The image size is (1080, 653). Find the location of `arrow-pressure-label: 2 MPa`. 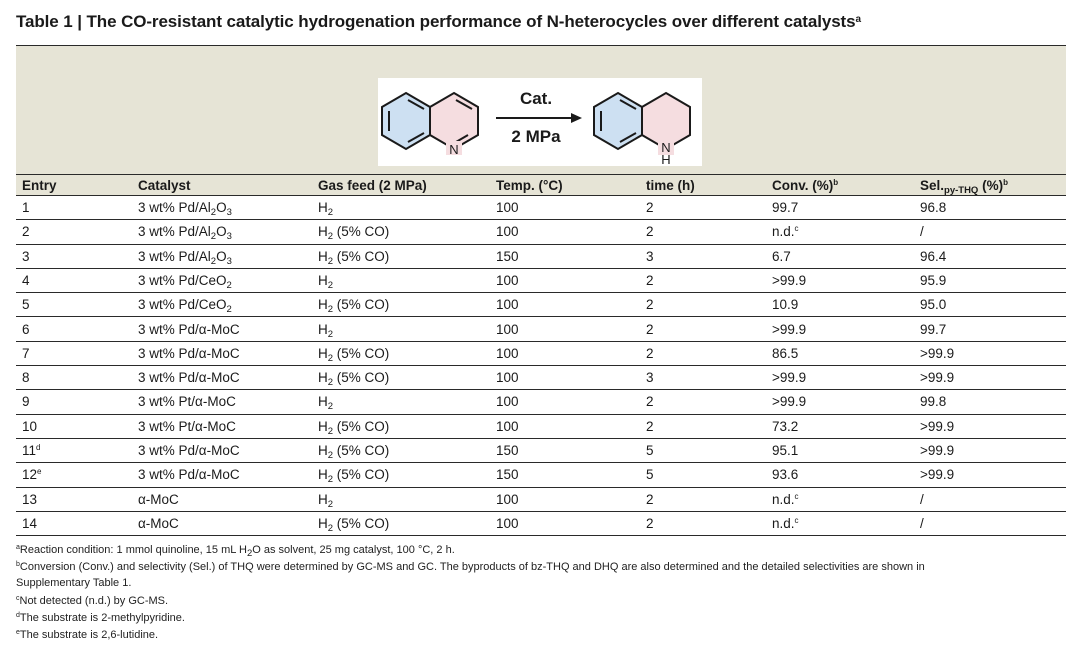

arrow-pressure-label: 2 MPa is located at coordinates (536, 136).